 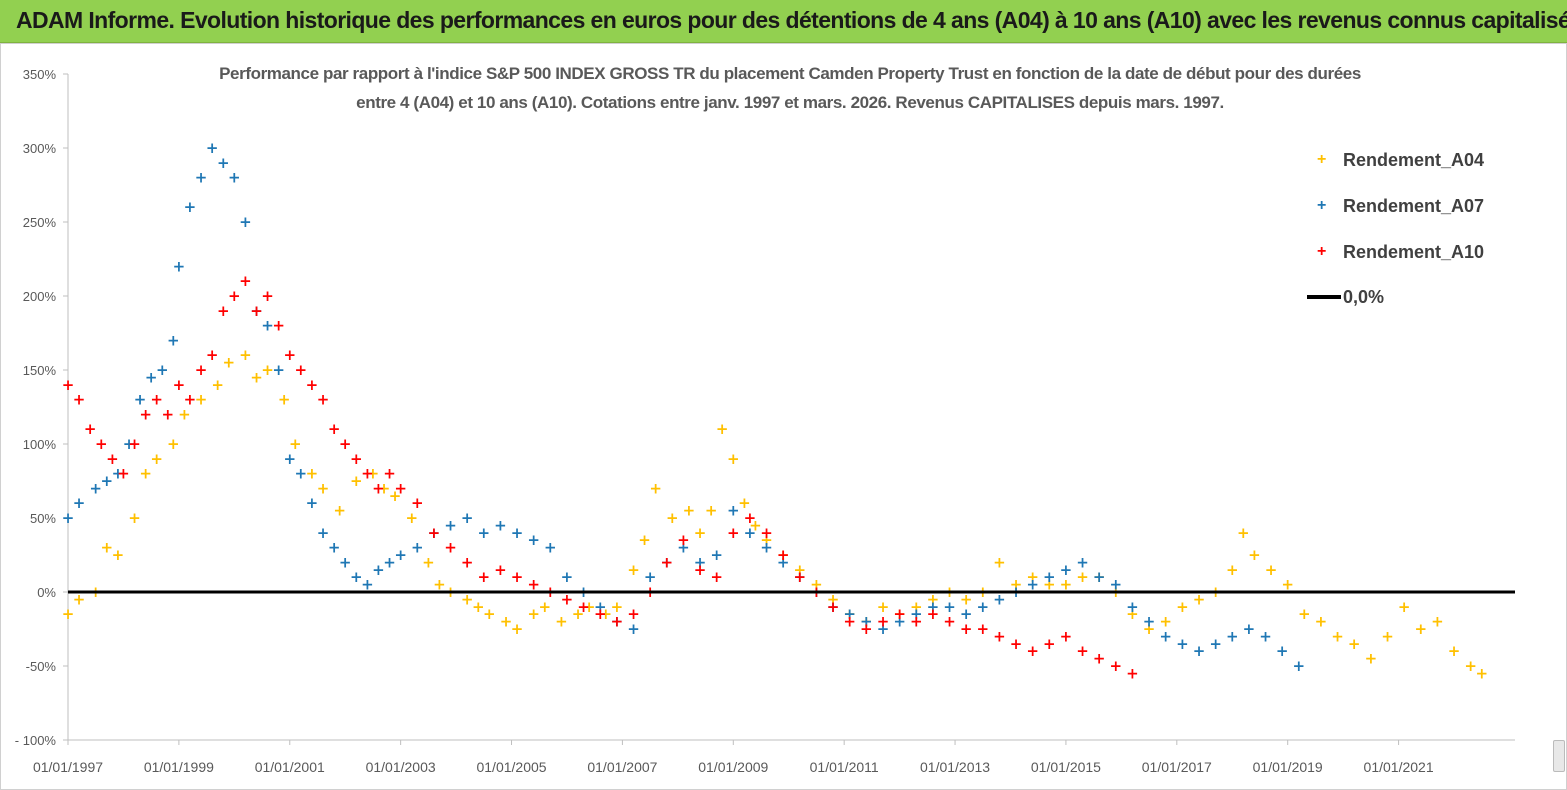 What do you see at coordinates (1322, 159) in the screenshot?
I see `legend-marker-a04: +` at bounding box center [1322, 159].